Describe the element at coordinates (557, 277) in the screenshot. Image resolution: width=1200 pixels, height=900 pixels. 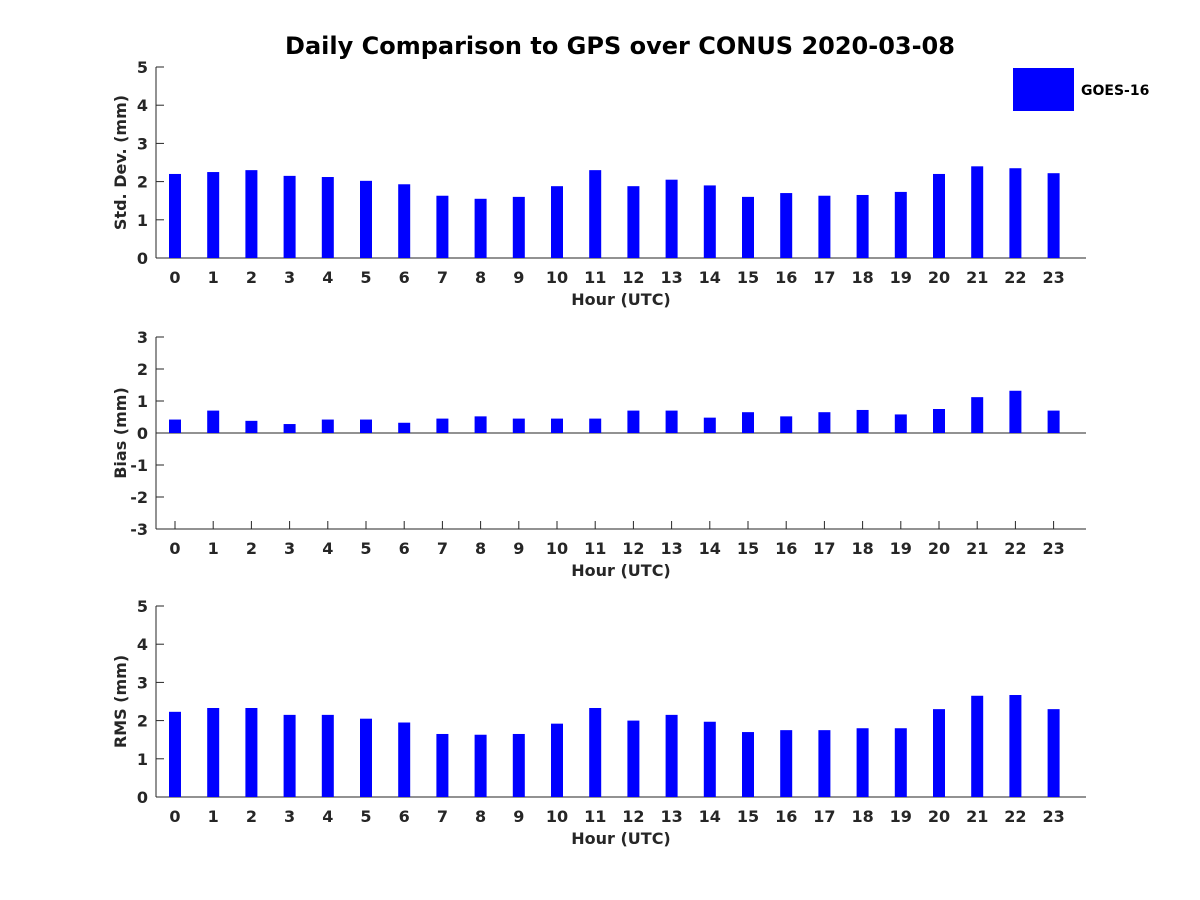
I see `std-dev-x-tick-label: 10` at that location.